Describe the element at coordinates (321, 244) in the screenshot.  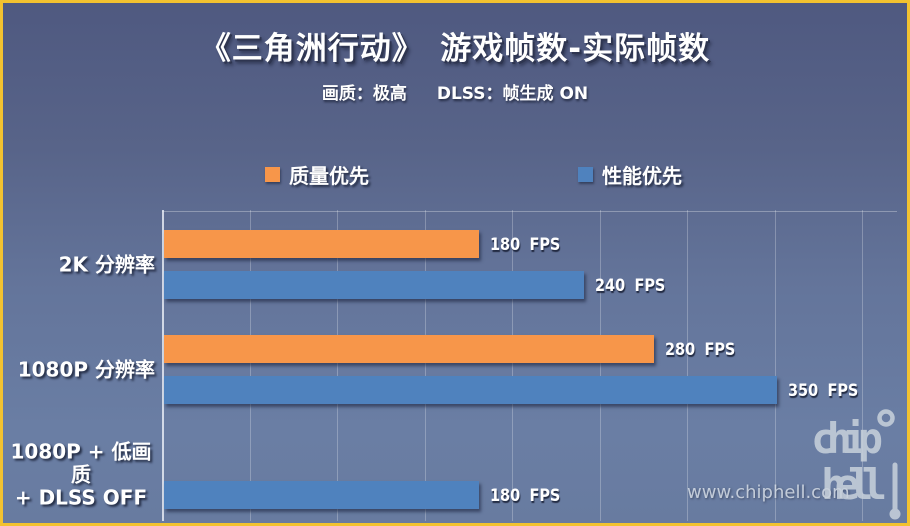
I see `bar-quality-cat1` at that location.